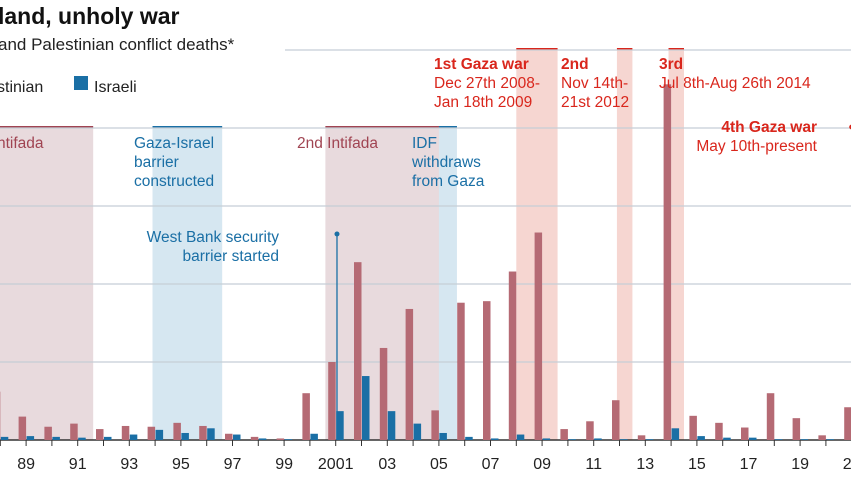 Image resolution: width=851 pixels, height=478 pixels. Describe the element at coordinates (590, 430) in the screenshot. I see `bar-palestinian-2011` at that location.